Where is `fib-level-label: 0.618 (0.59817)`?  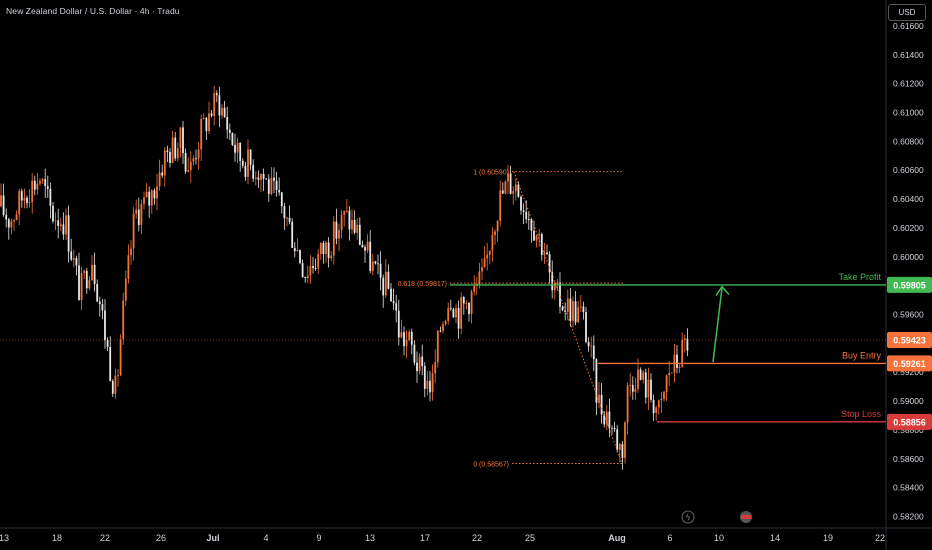 fib-level-label: 0.618 (0.59817) is located at coordinates (422, 284).